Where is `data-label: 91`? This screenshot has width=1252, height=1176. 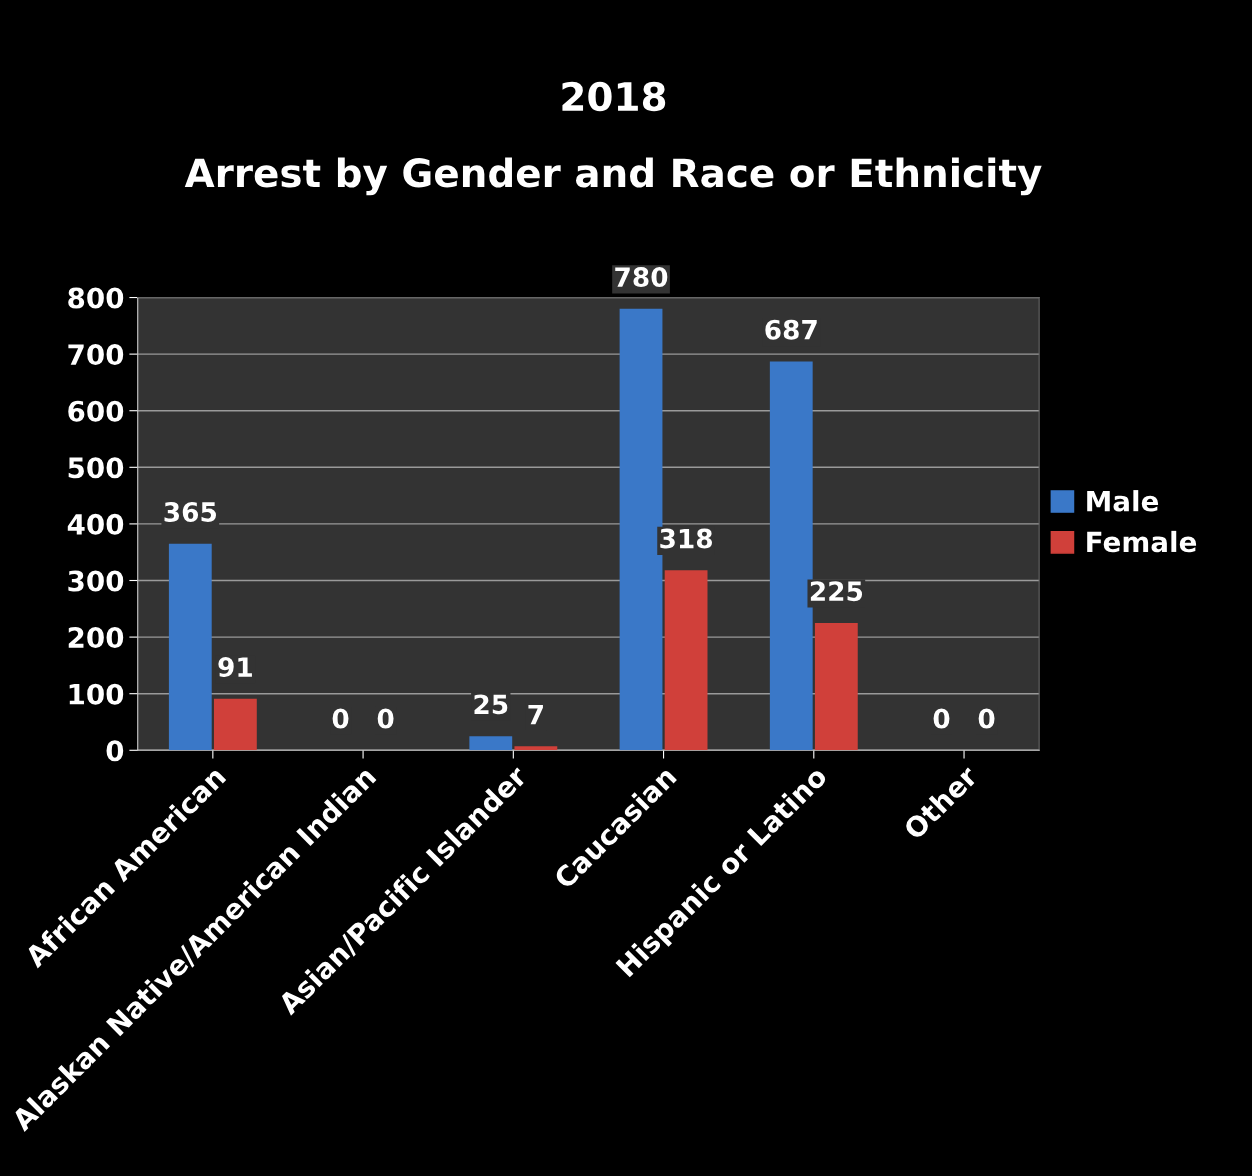 data-label: 91 is located at coordinates (235, 667).